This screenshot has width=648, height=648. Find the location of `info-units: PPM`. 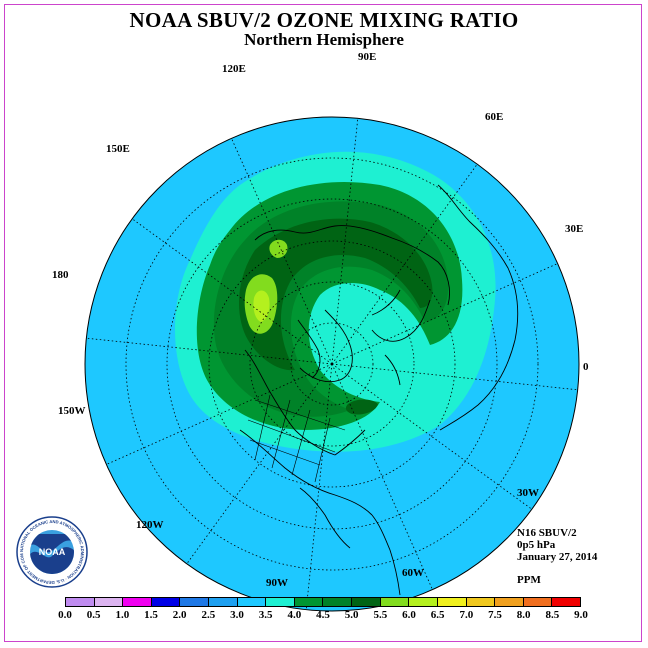

info-units: PPM is located at coordinates (529, 580).